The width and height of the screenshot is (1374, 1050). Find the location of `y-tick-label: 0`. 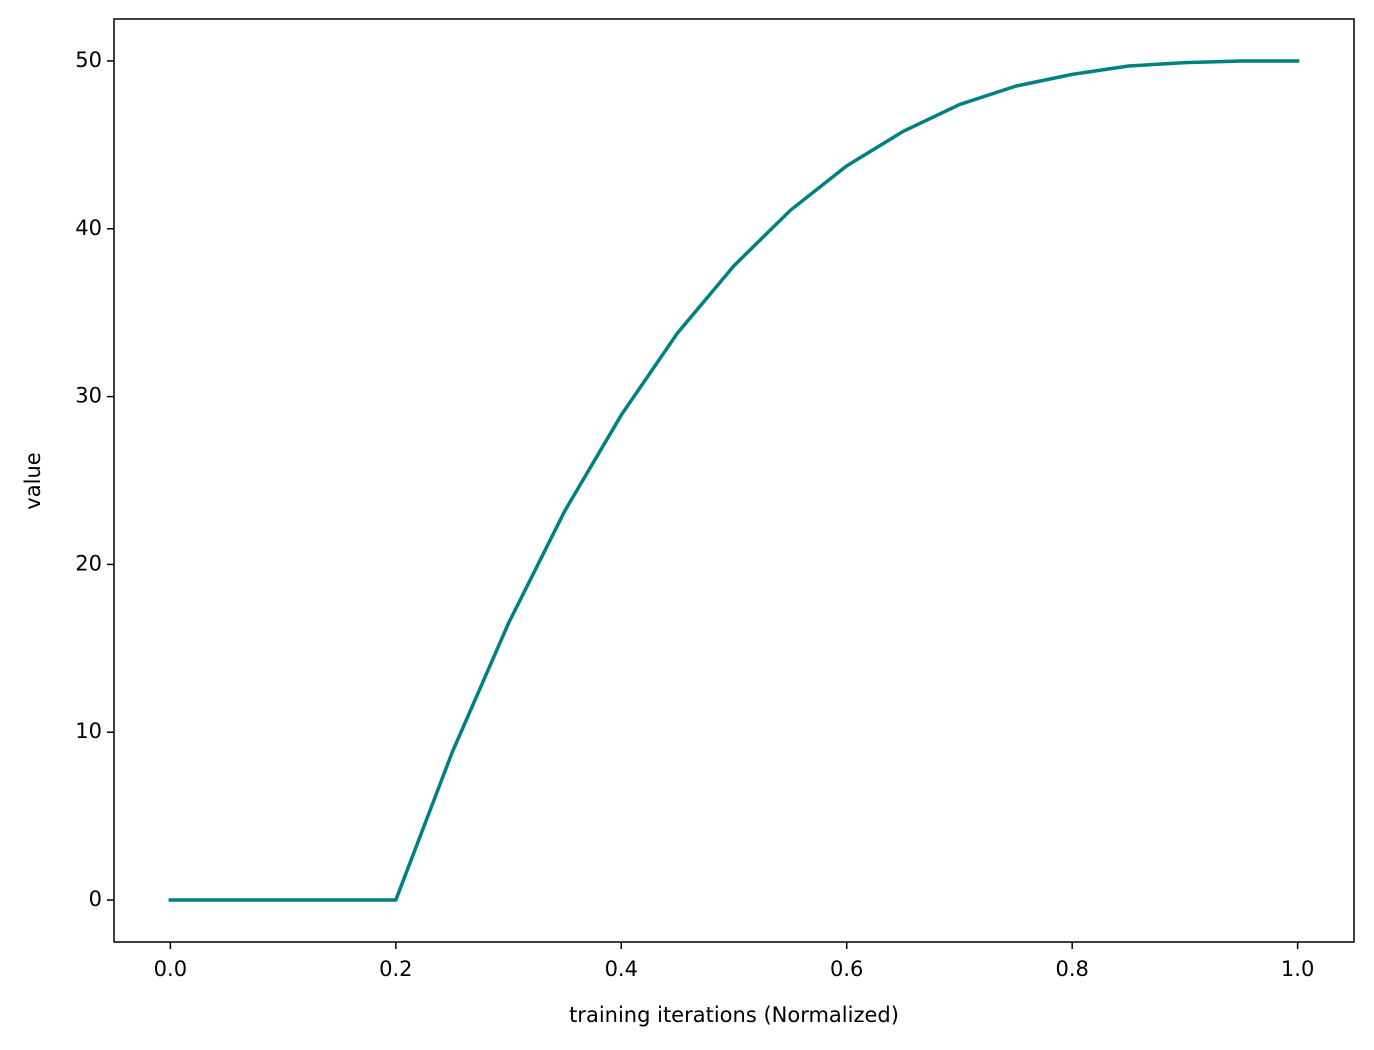

y-tick-label: 0 is located at coordinates (95, 899).